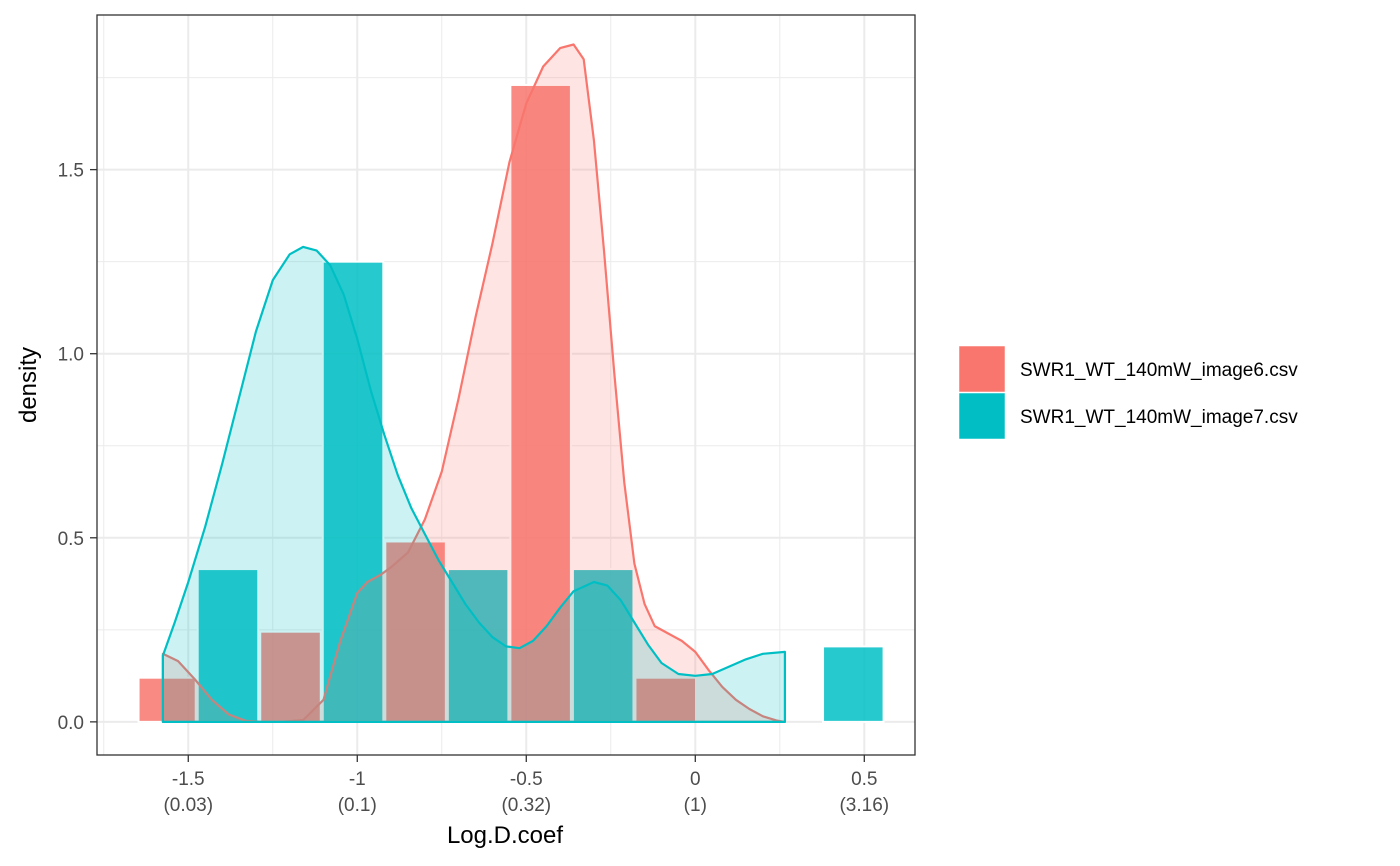  I want to click on x-tick-label: 0.5, so click(864, 779).